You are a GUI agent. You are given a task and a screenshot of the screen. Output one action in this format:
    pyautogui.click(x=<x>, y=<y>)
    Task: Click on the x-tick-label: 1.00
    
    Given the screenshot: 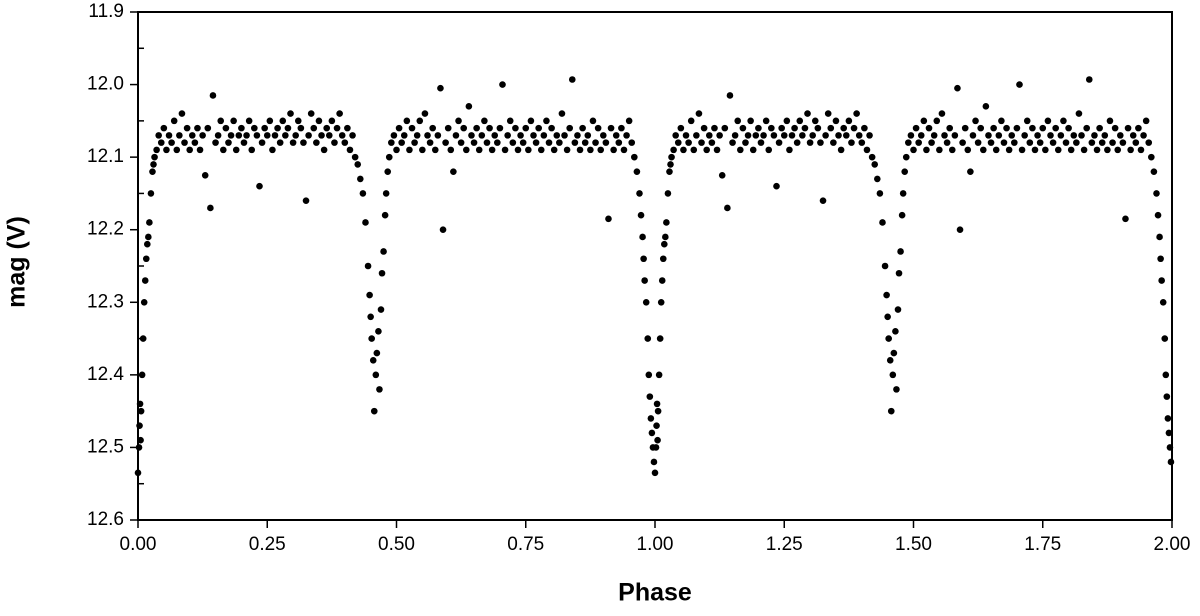 What is the action you would take?
    pyautogui.click(x=655, y=544)
    